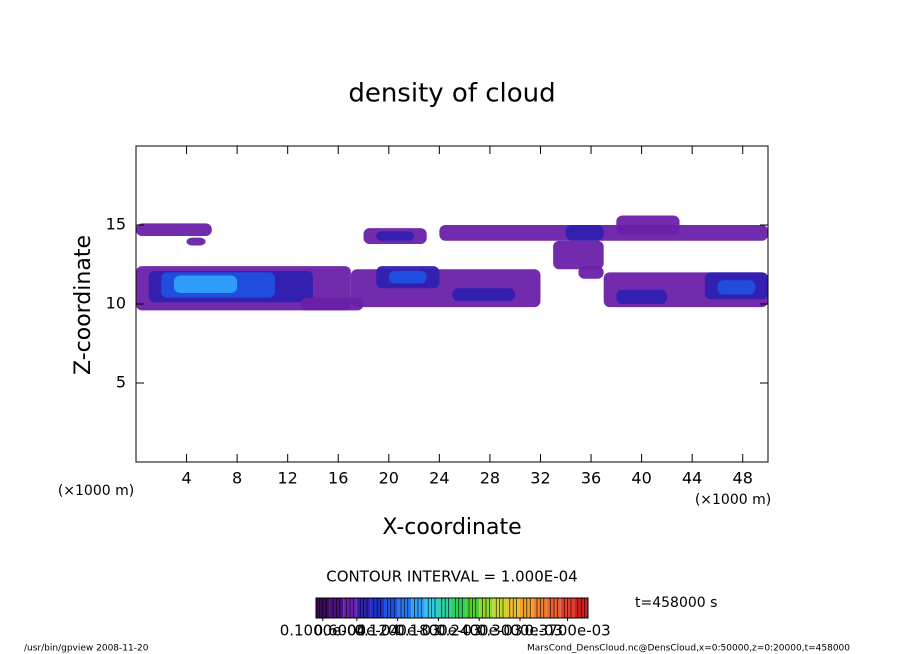  What do you see at coordinates (490, 478) in the screenshot?
I see `x-tick-label: 28` at bounding box center [490, 478].